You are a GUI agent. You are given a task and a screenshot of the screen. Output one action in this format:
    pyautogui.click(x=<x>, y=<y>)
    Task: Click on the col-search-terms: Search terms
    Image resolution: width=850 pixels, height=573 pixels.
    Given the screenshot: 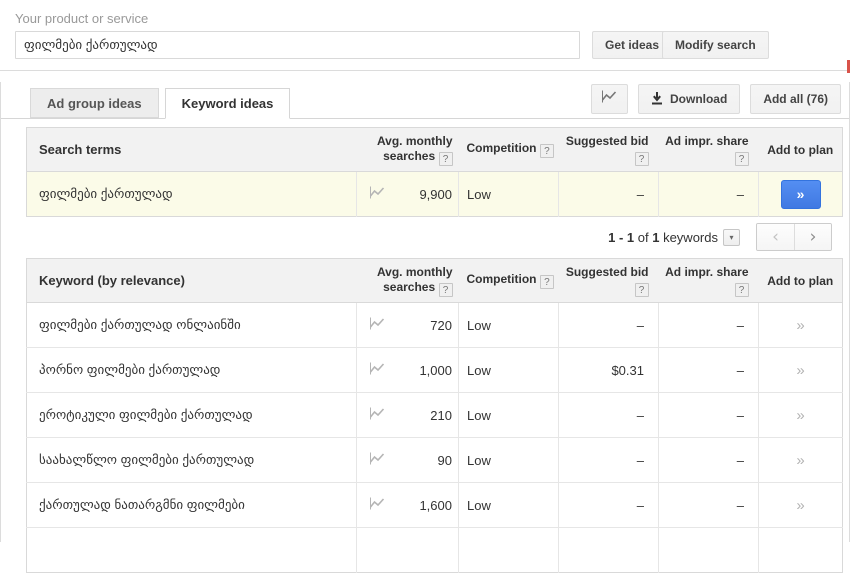 What is the action you would take?
    pyautogui.click(x=192, y=150)
    